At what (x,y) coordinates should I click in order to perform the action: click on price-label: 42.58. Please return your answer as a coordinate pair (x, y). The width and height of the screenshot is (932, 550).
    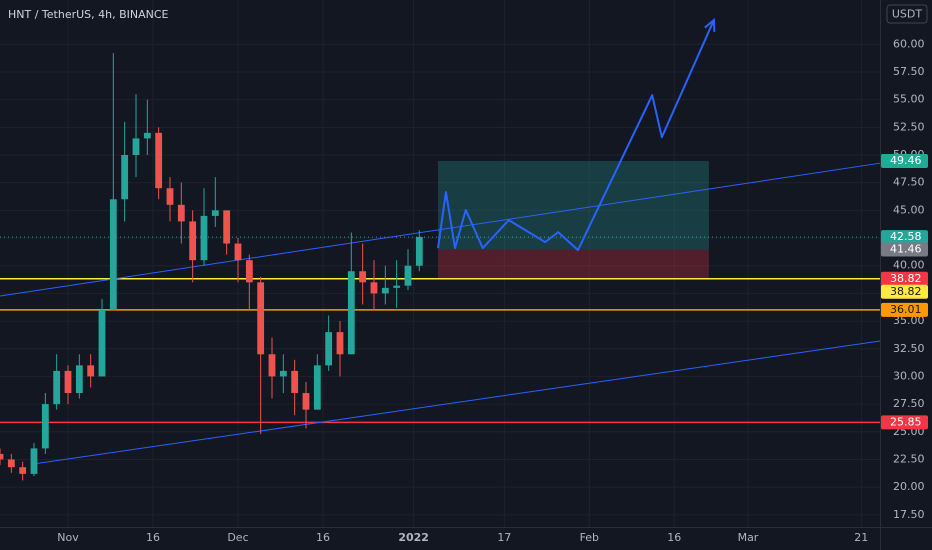
    Looking at the image, I should click on (906, 236).